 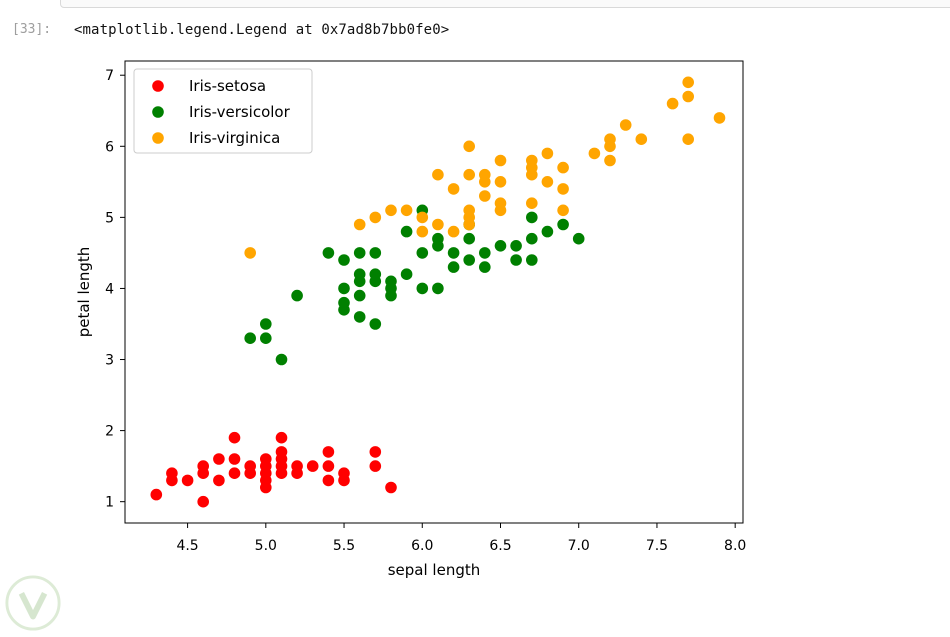 I want to click on x-tick-label: 8.0, so click(x=735, y=546).